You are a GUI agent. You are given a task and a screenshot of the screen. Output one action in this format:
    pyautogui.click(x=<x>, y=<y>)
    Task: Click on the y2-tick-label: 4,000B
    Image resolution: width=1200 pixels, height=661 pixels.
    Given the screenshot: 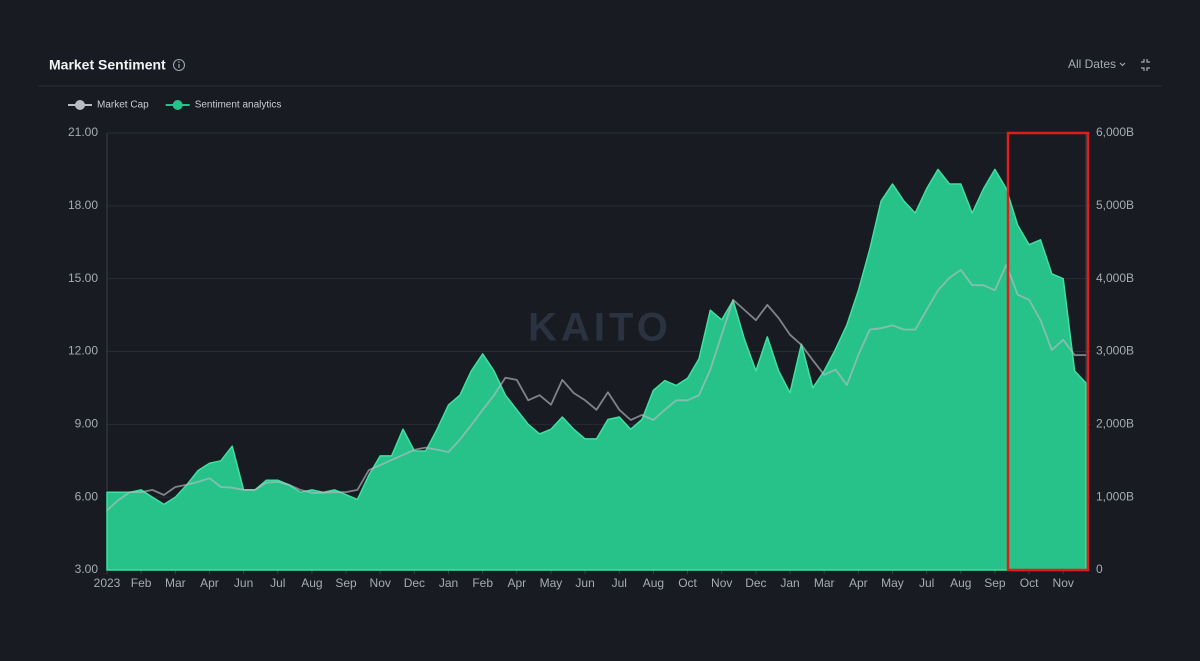 What is the action you would take?
    pyautogui.click(x=1115, y=278)
    